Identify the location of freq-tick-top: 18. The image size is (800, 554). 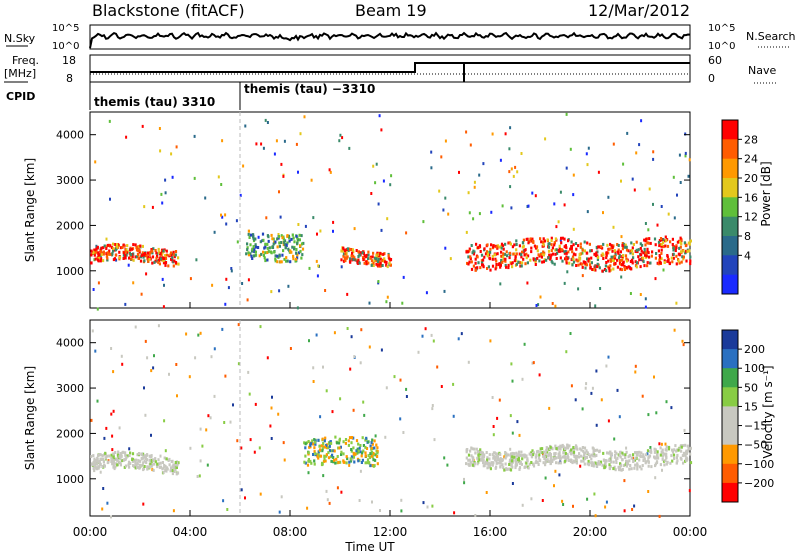
(69, 60).